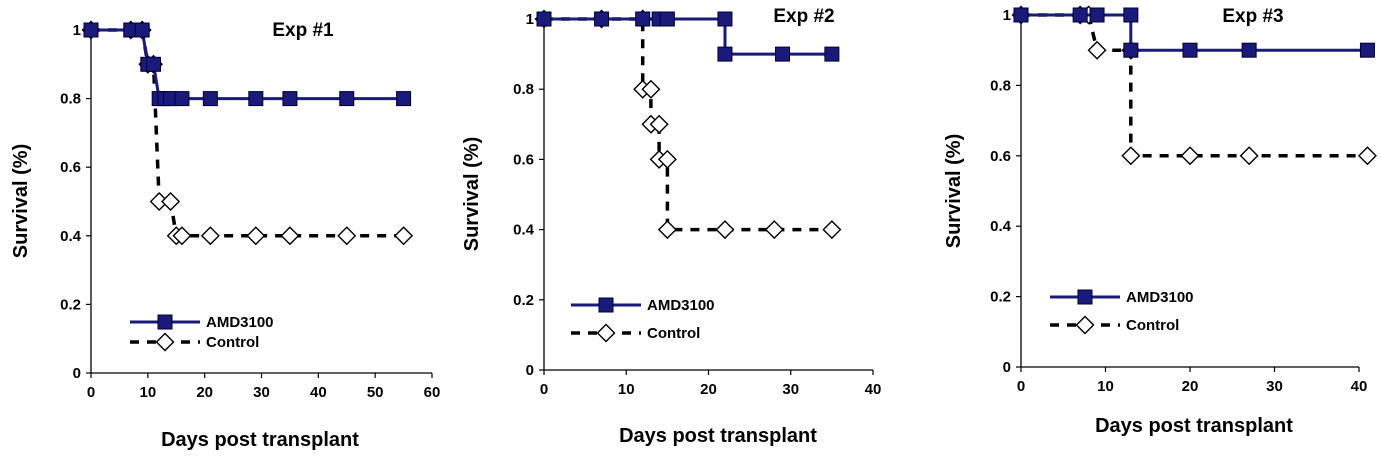  I want to click on series-line-amd3100, so click(247, 64).